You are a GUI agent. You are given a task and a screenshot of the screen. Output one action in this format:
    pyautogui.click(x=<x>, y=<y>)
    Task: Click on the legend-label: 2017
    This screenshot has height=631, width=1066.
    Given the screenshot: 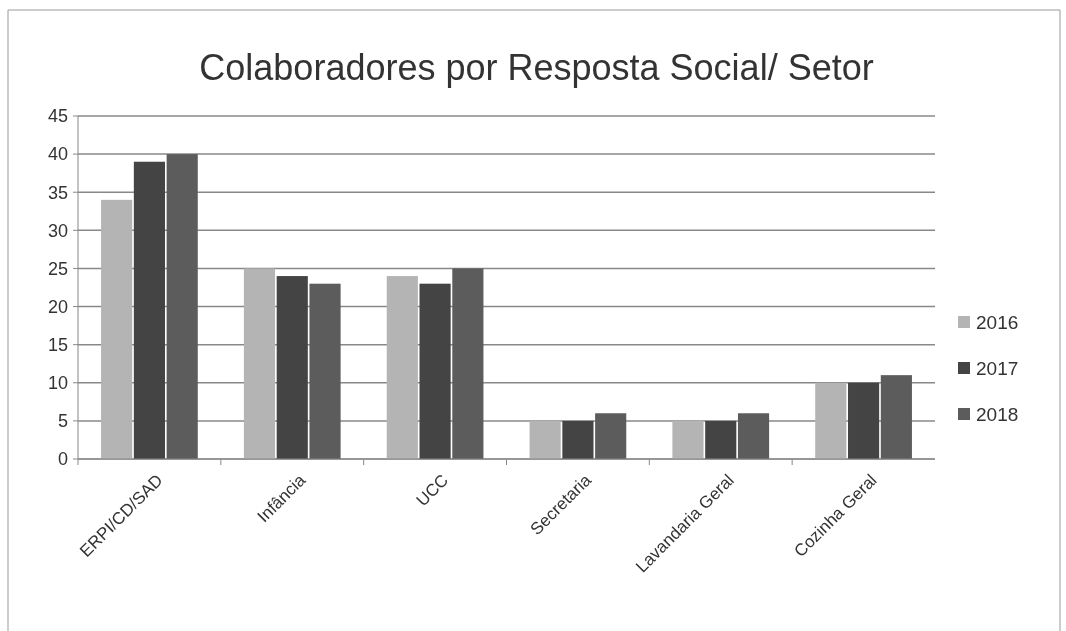 What is the action you would take?
    pyautogui.click(x=997, y=368)
    